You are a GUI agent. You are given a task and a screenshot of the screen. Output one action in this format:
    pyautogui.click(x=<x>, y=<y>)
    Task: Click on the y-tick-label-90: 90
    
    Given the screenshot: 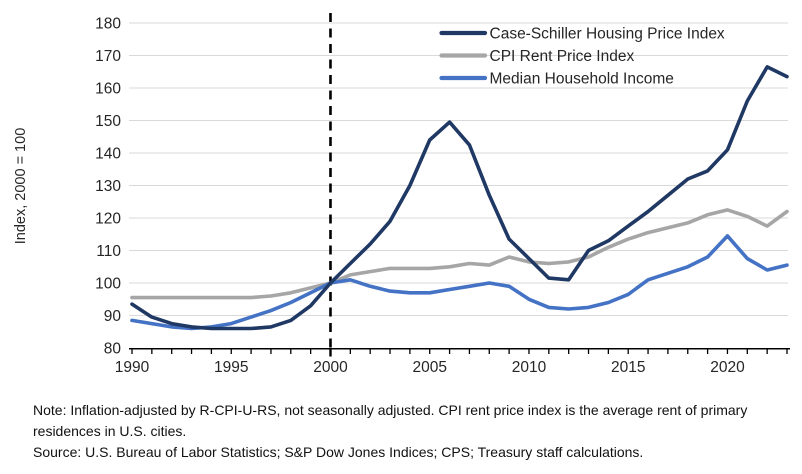 What is the action you would take?
    pyautogui.click(x=113, y=316)
    